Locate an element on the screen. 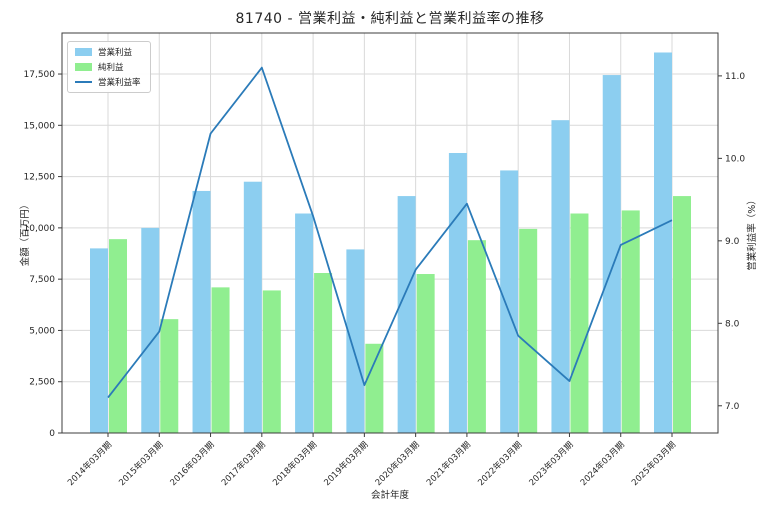  legend-swatch-operating-profit is located at coordinates (83, 52).